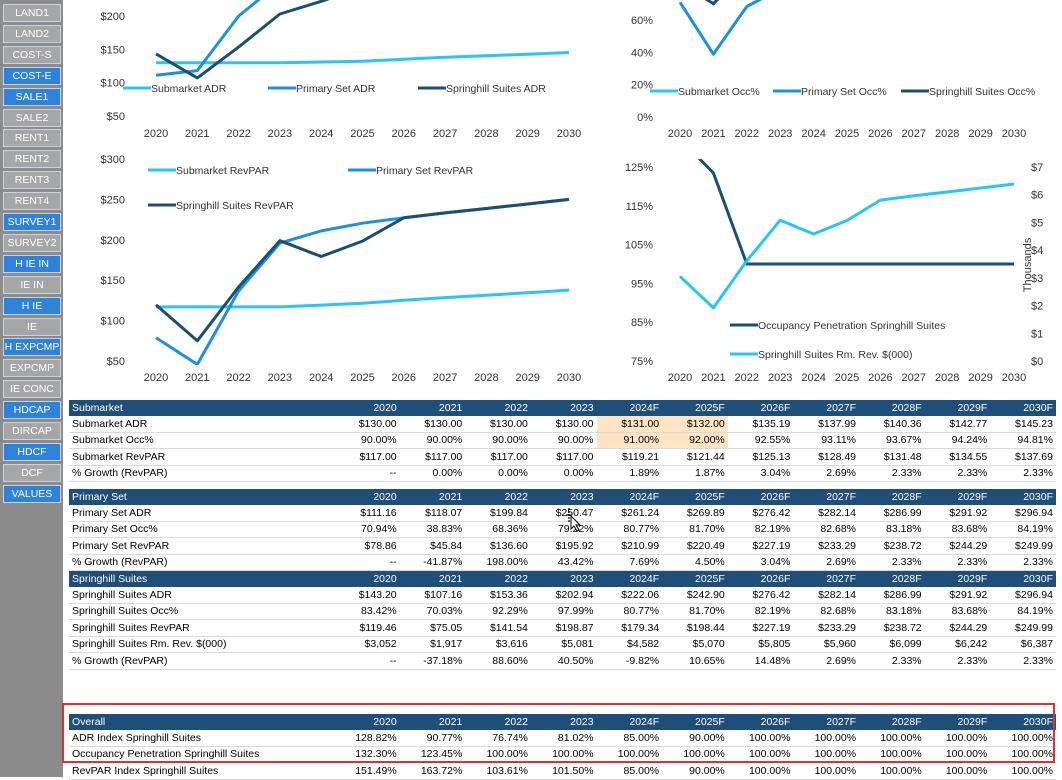 This screenshot has width=1062, height=780. Describe the element at coordinates (629, 440) in the screenshot. I see `table-cell: 91.00%` at that location.